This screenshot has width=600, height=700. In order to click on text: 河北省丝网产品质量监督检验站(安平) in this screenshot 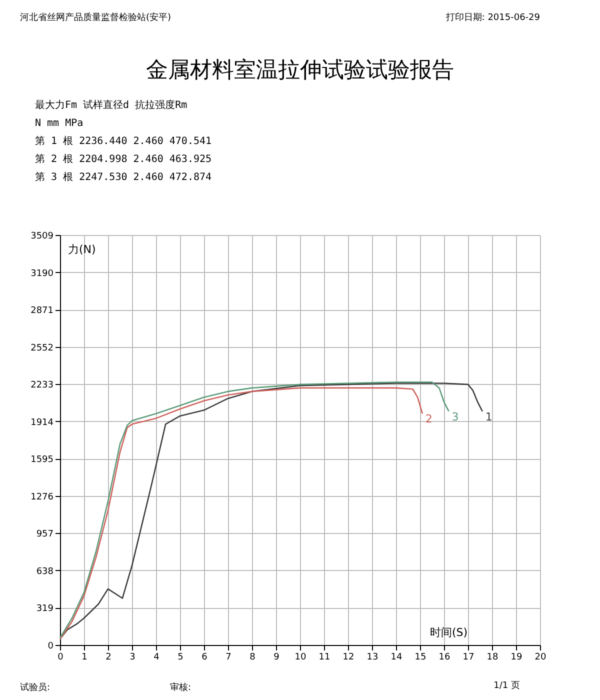, I will do `click(96, 17)`.